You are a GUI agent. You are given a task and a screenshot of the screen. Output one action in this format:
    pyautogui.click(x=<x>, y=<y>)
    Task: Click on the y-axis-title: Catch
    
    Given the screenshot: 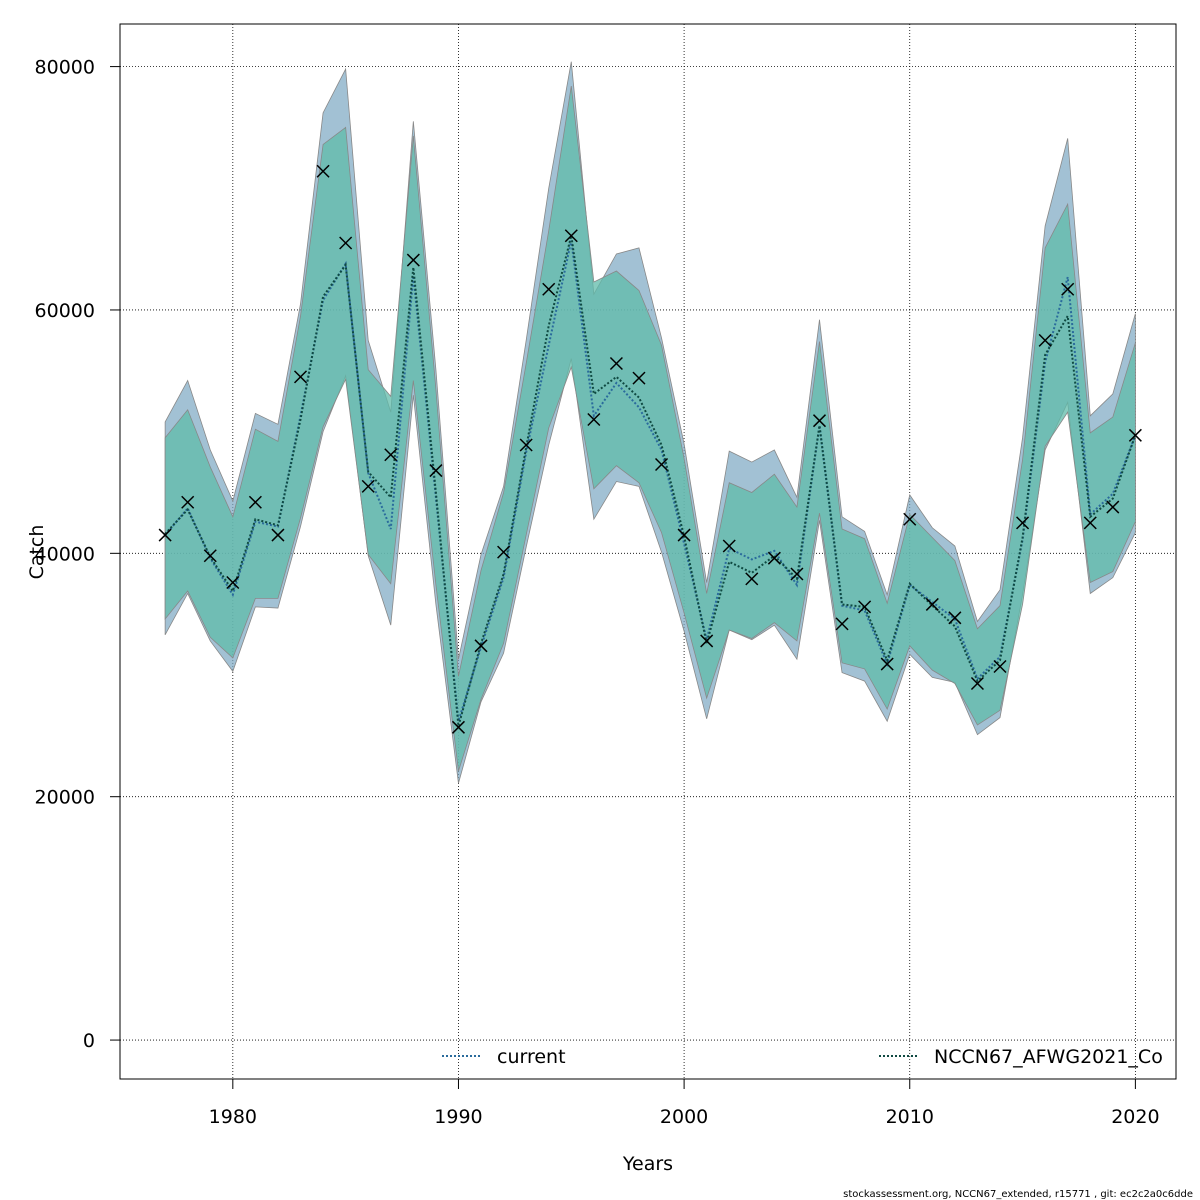 What is the action you would take?
    pyautogui.click(x=37, y=552)
    